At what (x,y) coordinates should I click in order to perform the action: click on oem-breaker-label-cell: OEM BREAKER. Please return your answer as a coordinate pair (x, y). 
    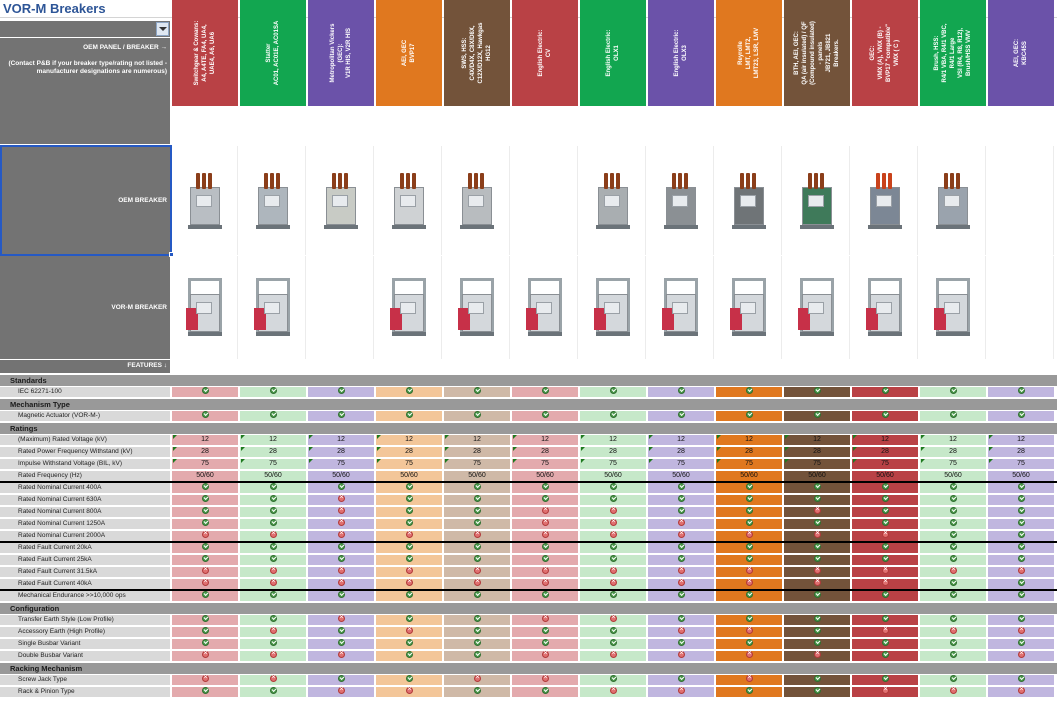
    Looking at the image, I should click on (85, 200).